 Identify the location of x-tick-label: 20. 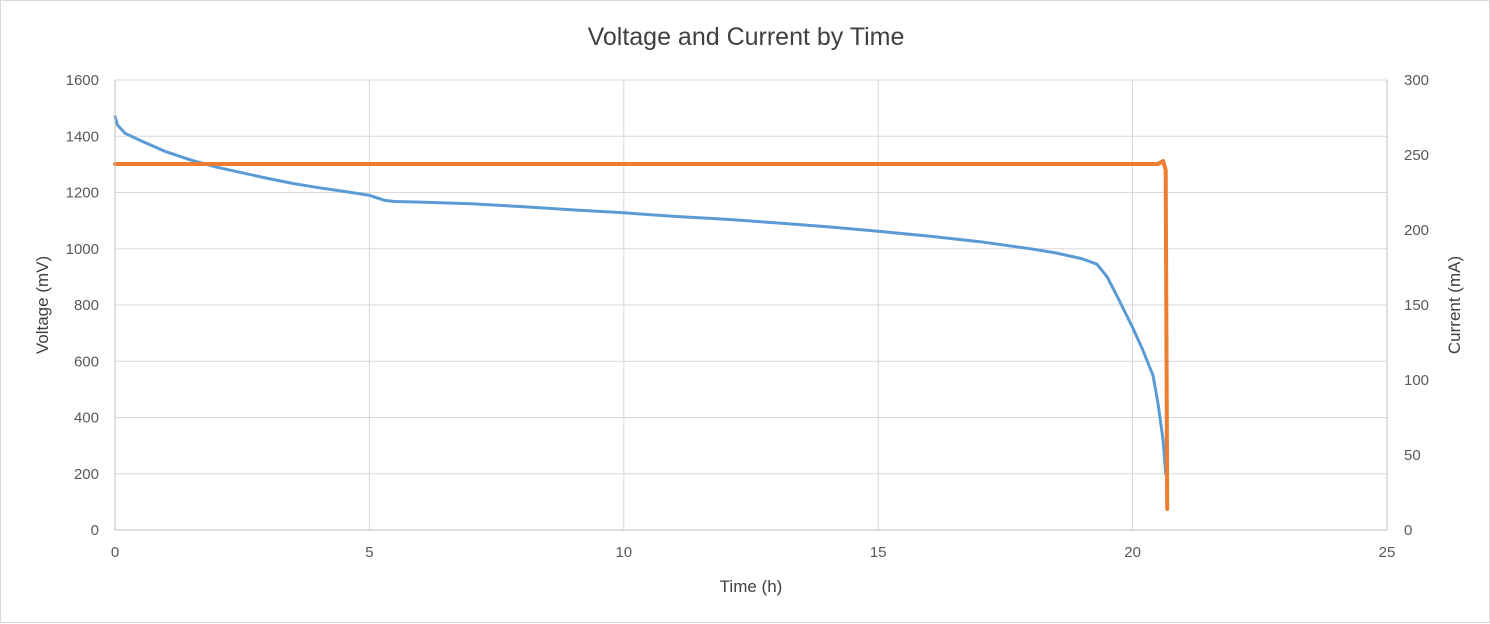
(1132, 552).